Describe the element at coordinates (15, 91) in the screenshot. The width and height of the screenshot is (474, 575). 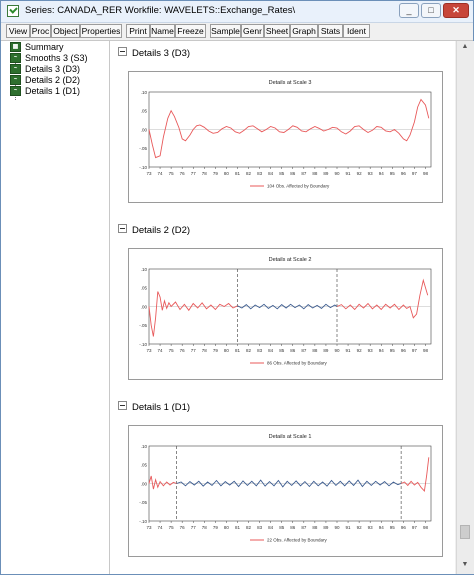
I see `graph-icon: ~` at that location.